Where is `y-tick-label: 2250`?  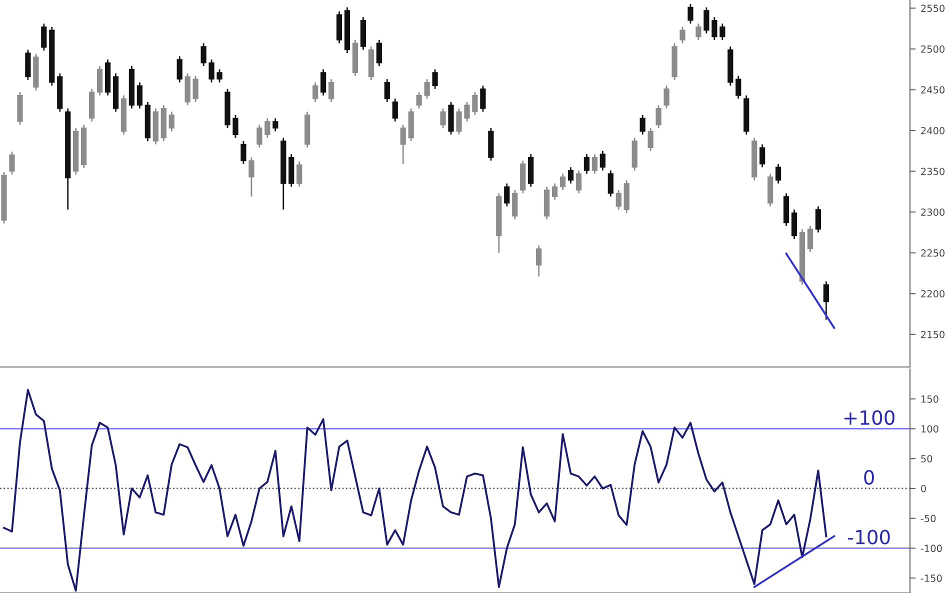 y-tick-label: 2250 is located at coordinates (933, 253).